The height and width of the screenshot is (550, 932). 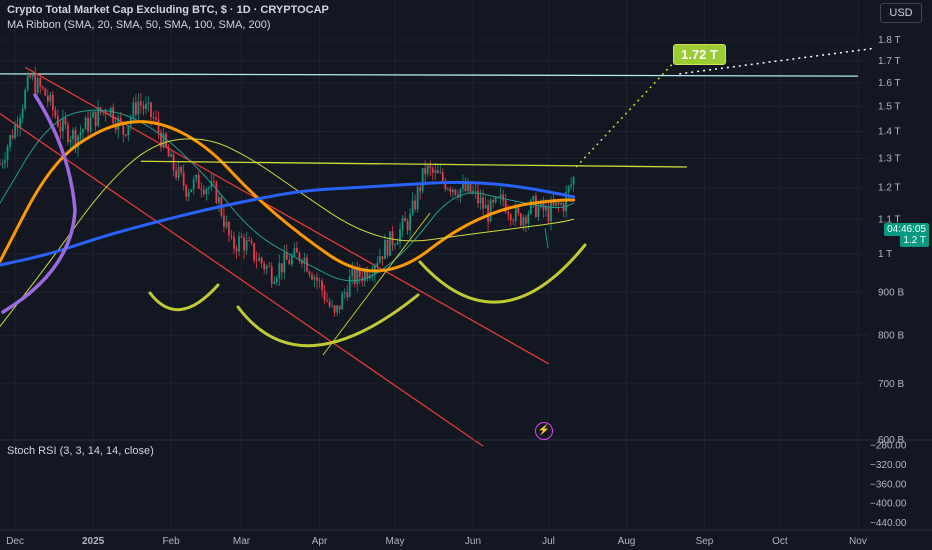 I want to click on currency-button: USD, so click(x=901, y=13).